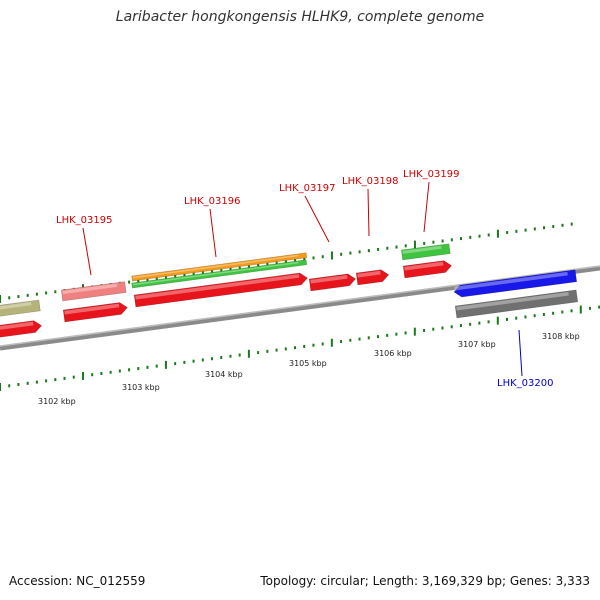  I want to click on scale-label: 3104 kbp, so click(224, 374).